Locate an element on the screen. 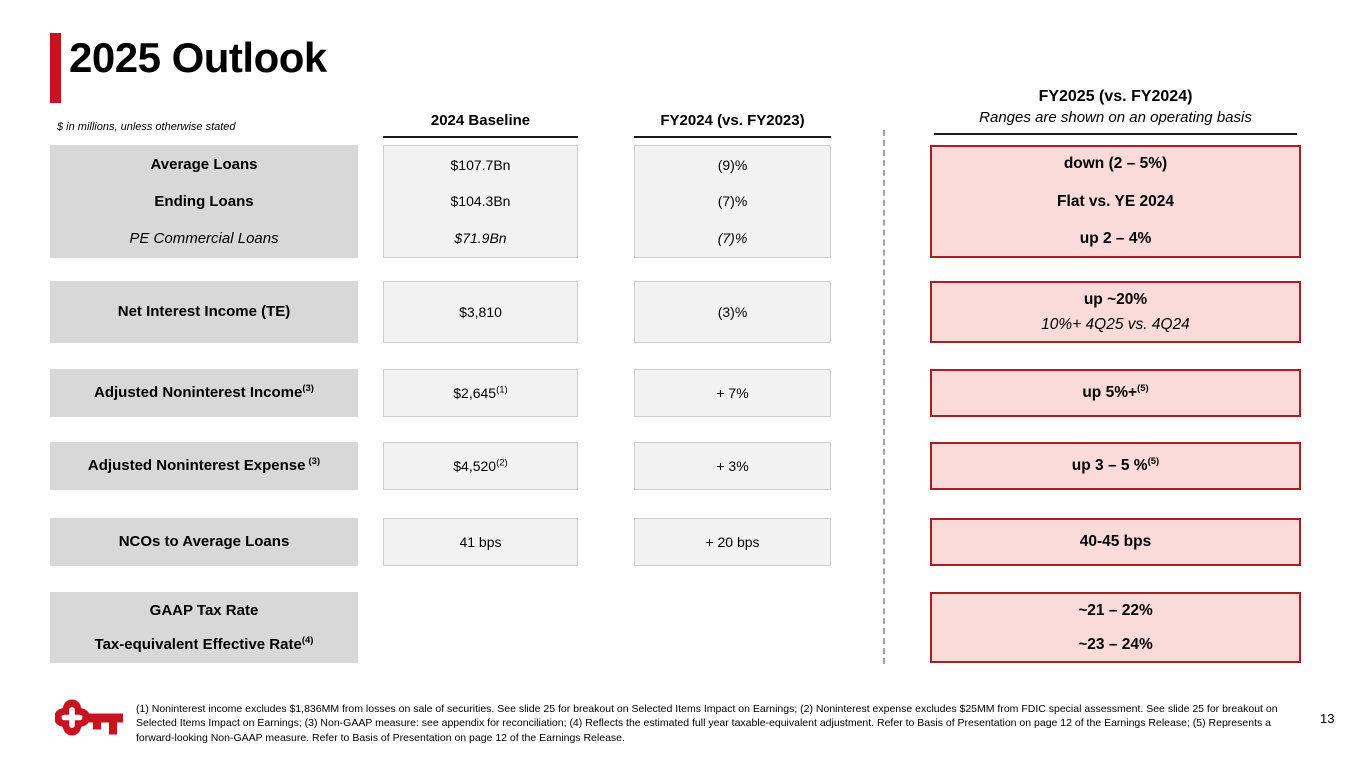 Image resolution: width=1365 pixels, height=768 pixels. row-nii-baseline-box: $3,810 is located at coordinates (480, 312).